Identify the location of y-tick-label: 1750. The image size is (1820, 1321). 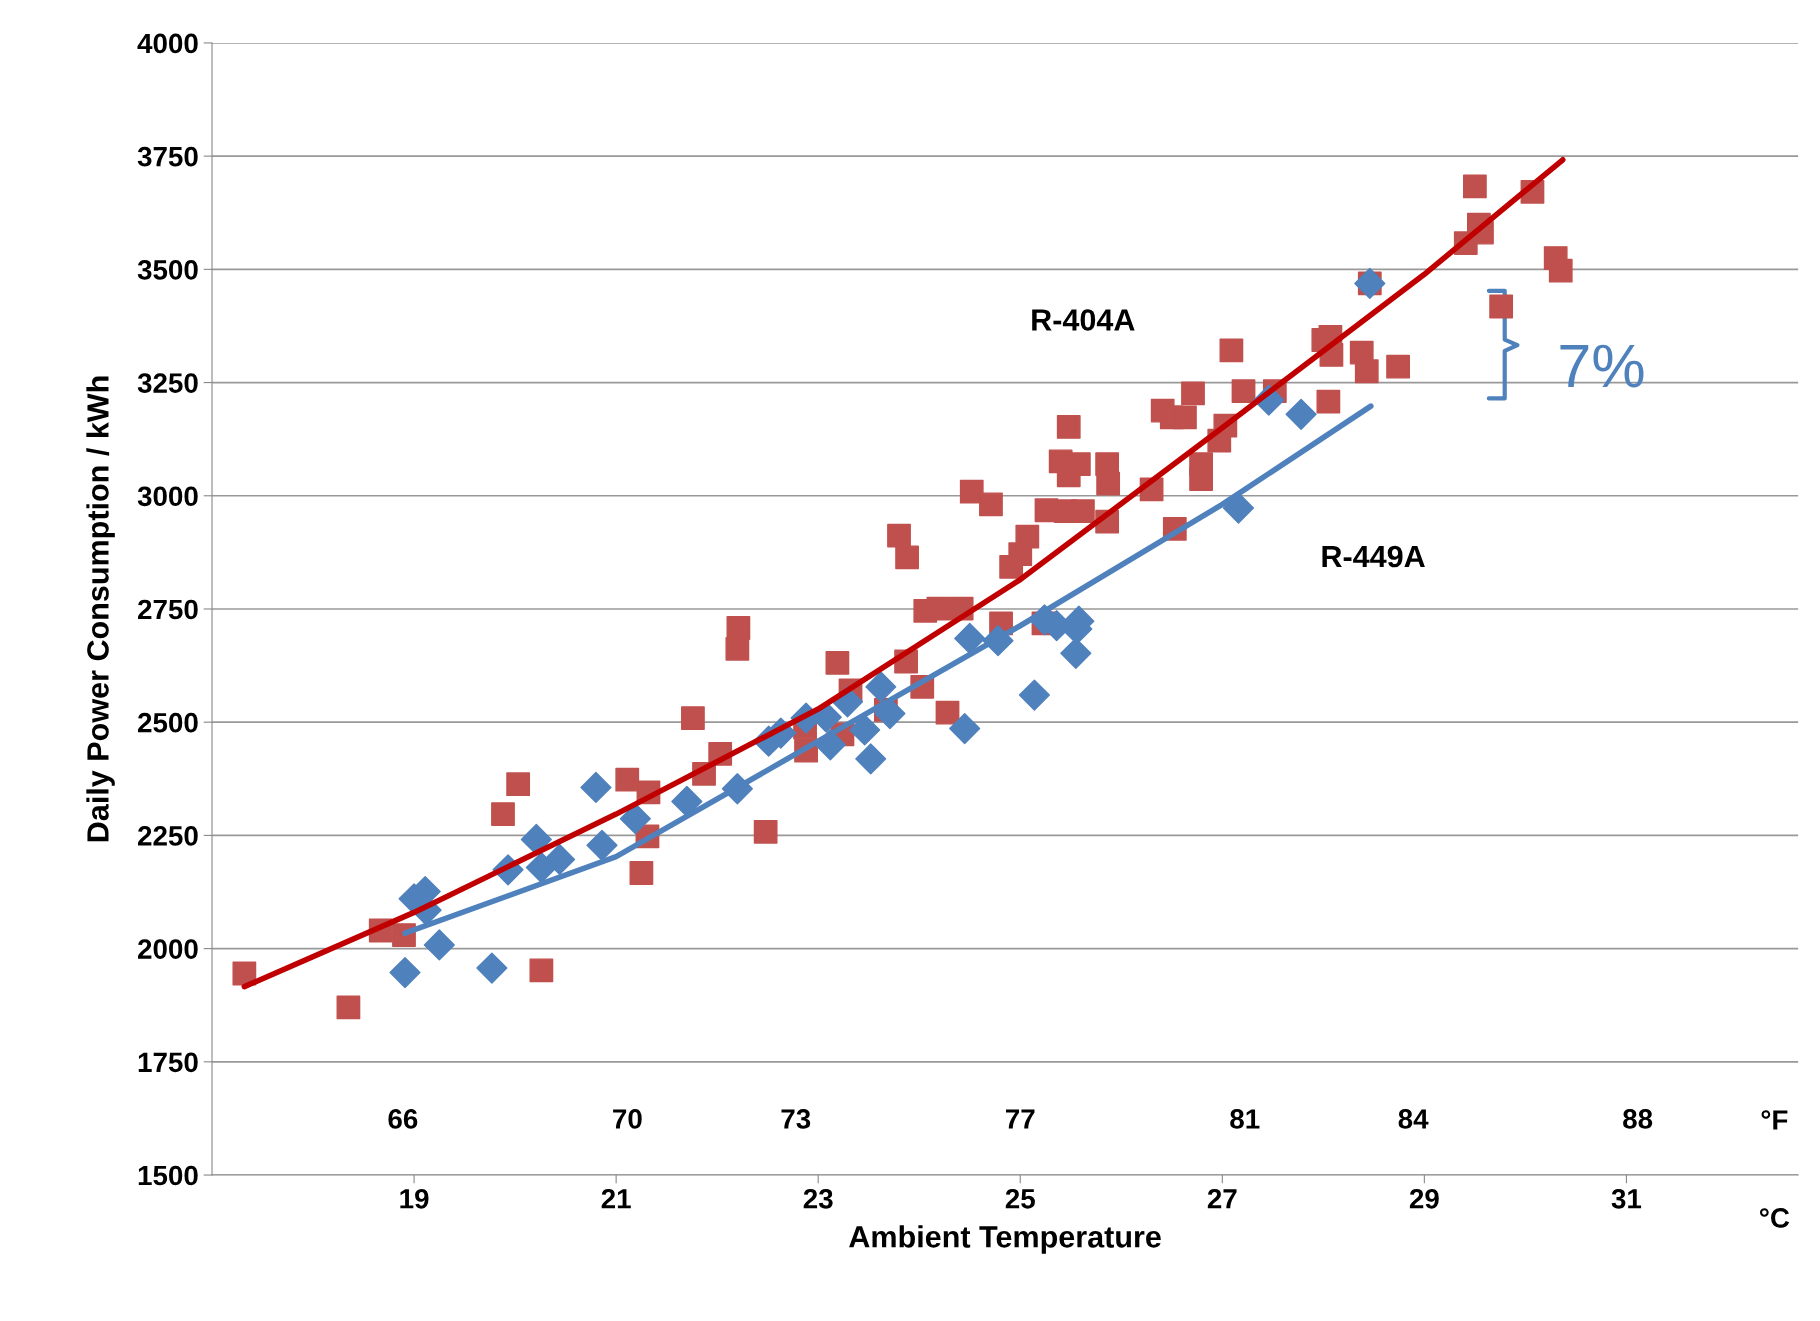
(168, 1062).